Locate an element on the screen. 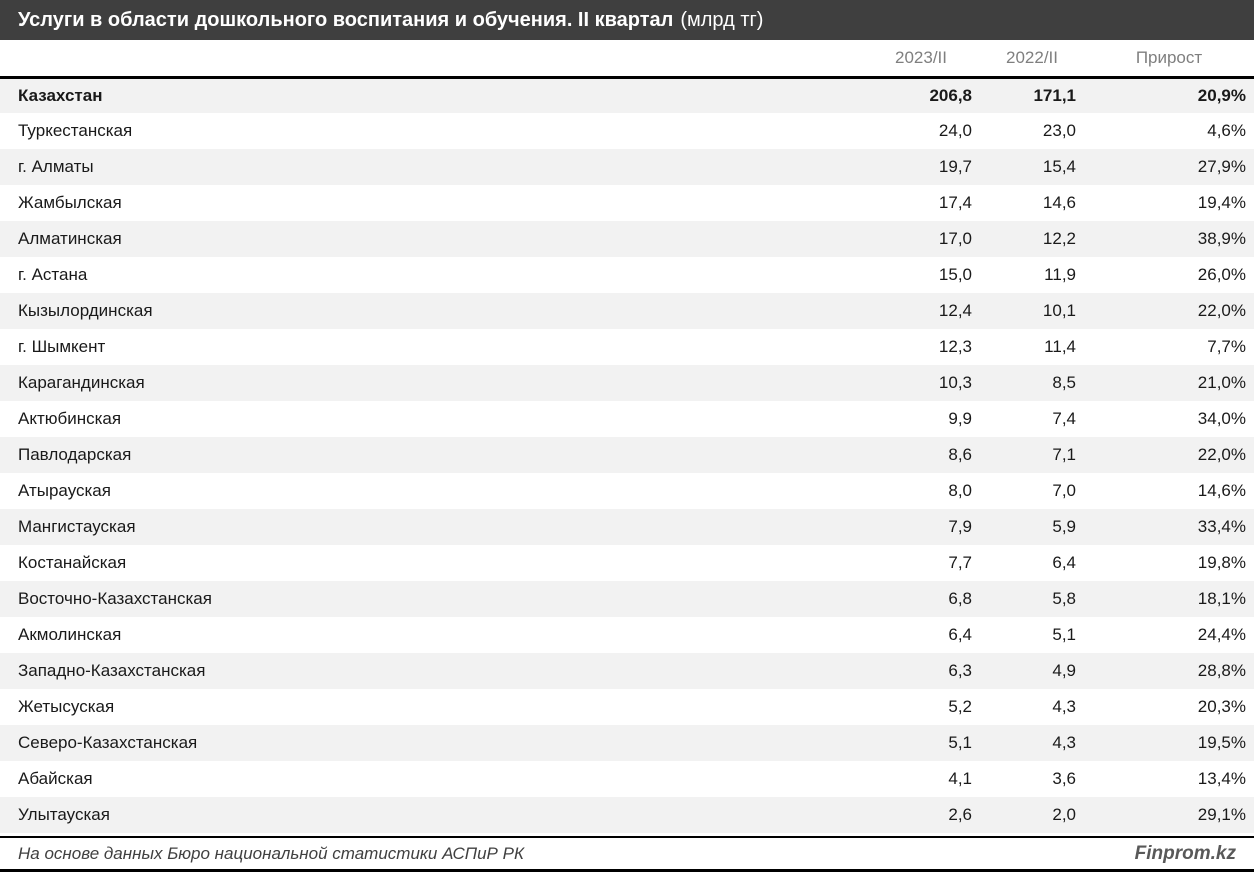 The height and width of the screenshot is (872, 1254). region-name: Абайская is located at coordinates (55, 778).